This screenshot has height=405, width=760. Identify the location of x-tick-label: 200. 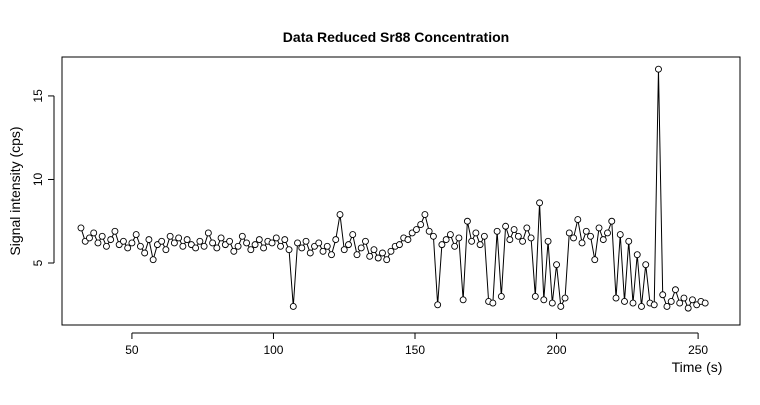
(557, 350).